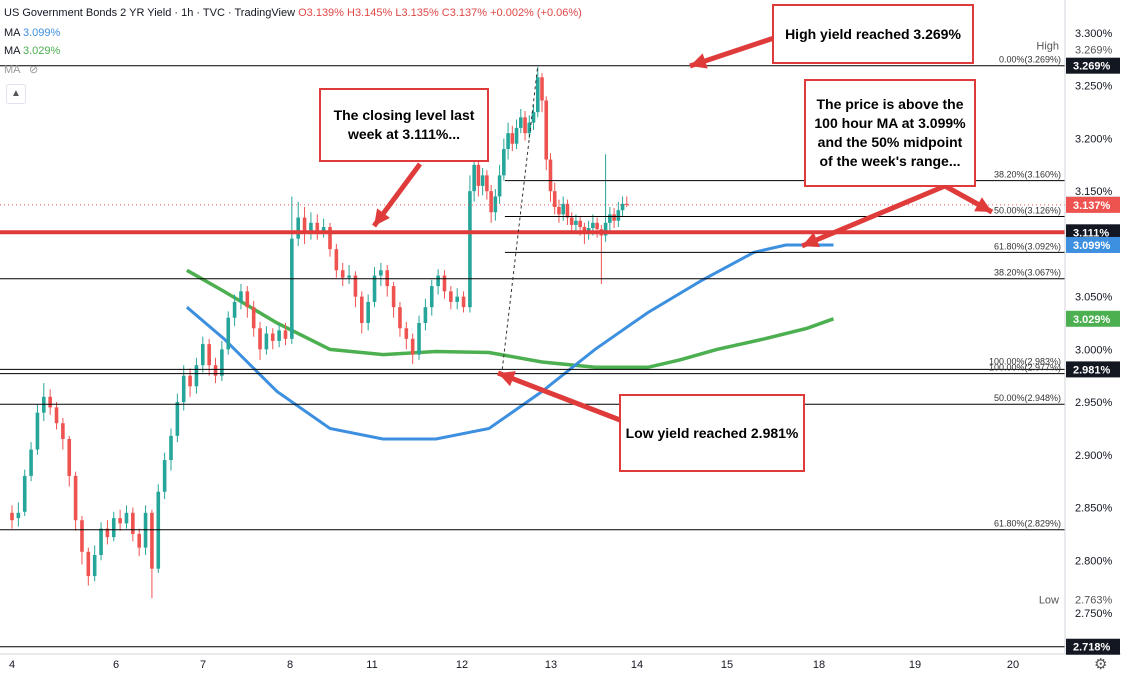  Describe the element at coordinates (811, 240) in the screenshot. I see `arrow-ma-head` at that location.